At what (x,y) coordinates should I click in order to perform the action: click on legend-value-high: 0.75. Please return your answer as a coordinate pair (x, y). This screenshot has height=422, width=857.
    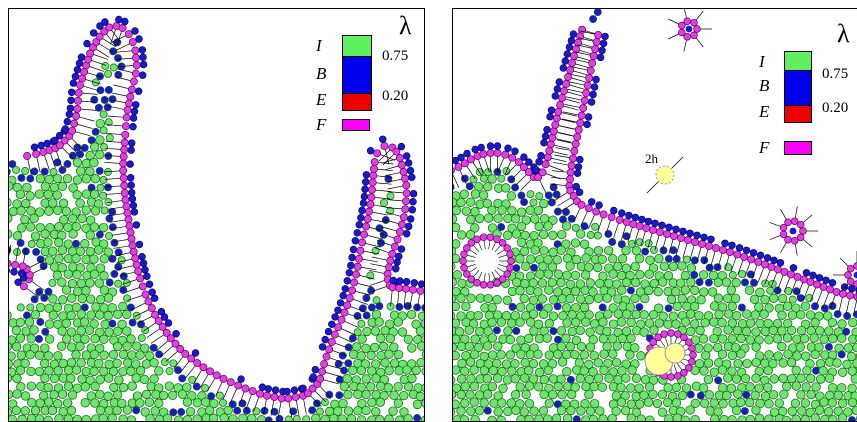
    Looking at the image, I should click on (395, 56).